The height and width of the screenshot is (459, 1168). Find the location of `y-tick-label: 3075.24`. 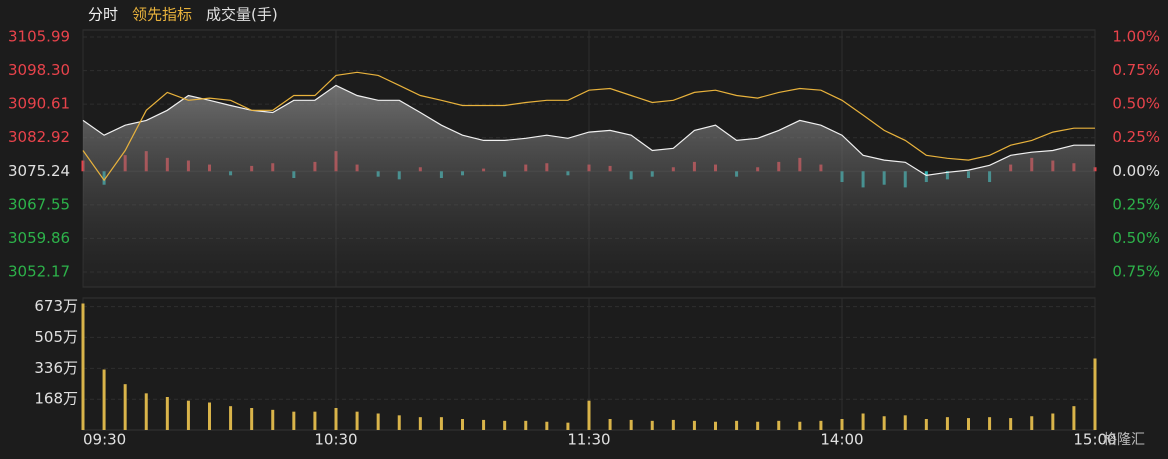

y-tick-label: 3075.24 is located at coordinates (39, 171).